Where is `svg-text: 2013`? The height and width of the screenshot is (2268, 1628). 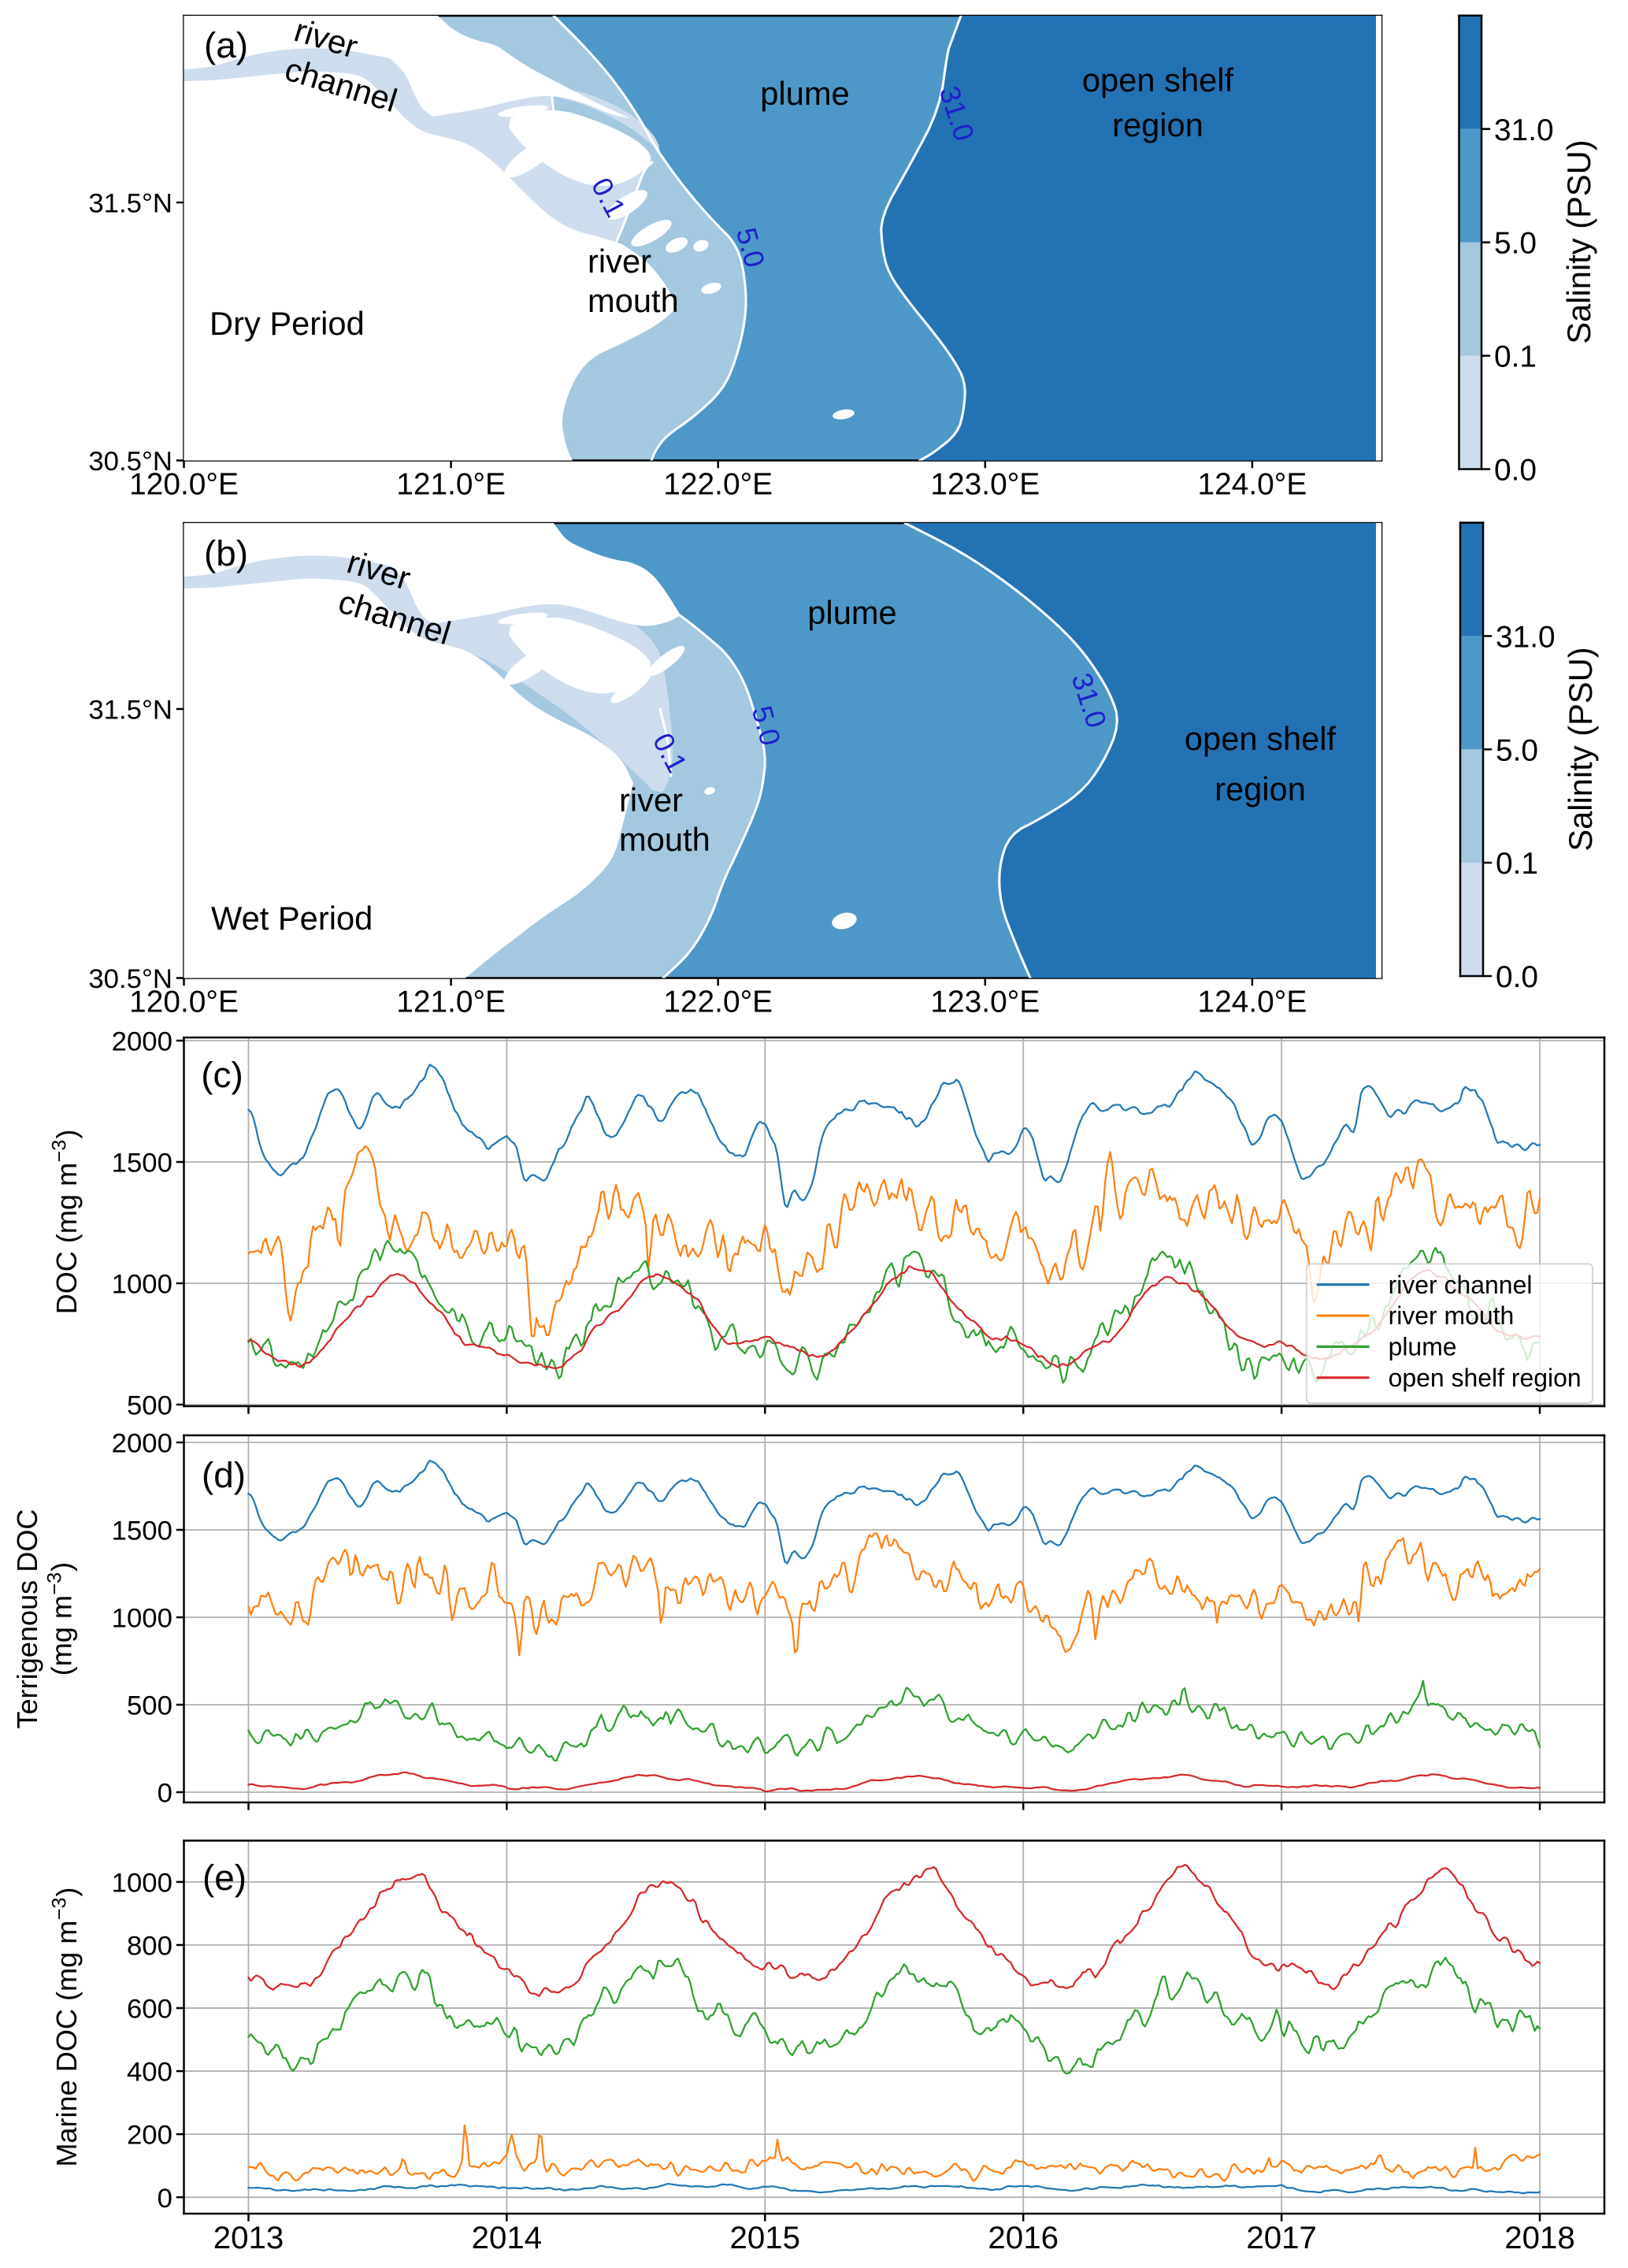 svg-text: 2013 is located at coordinates (248, 2237).